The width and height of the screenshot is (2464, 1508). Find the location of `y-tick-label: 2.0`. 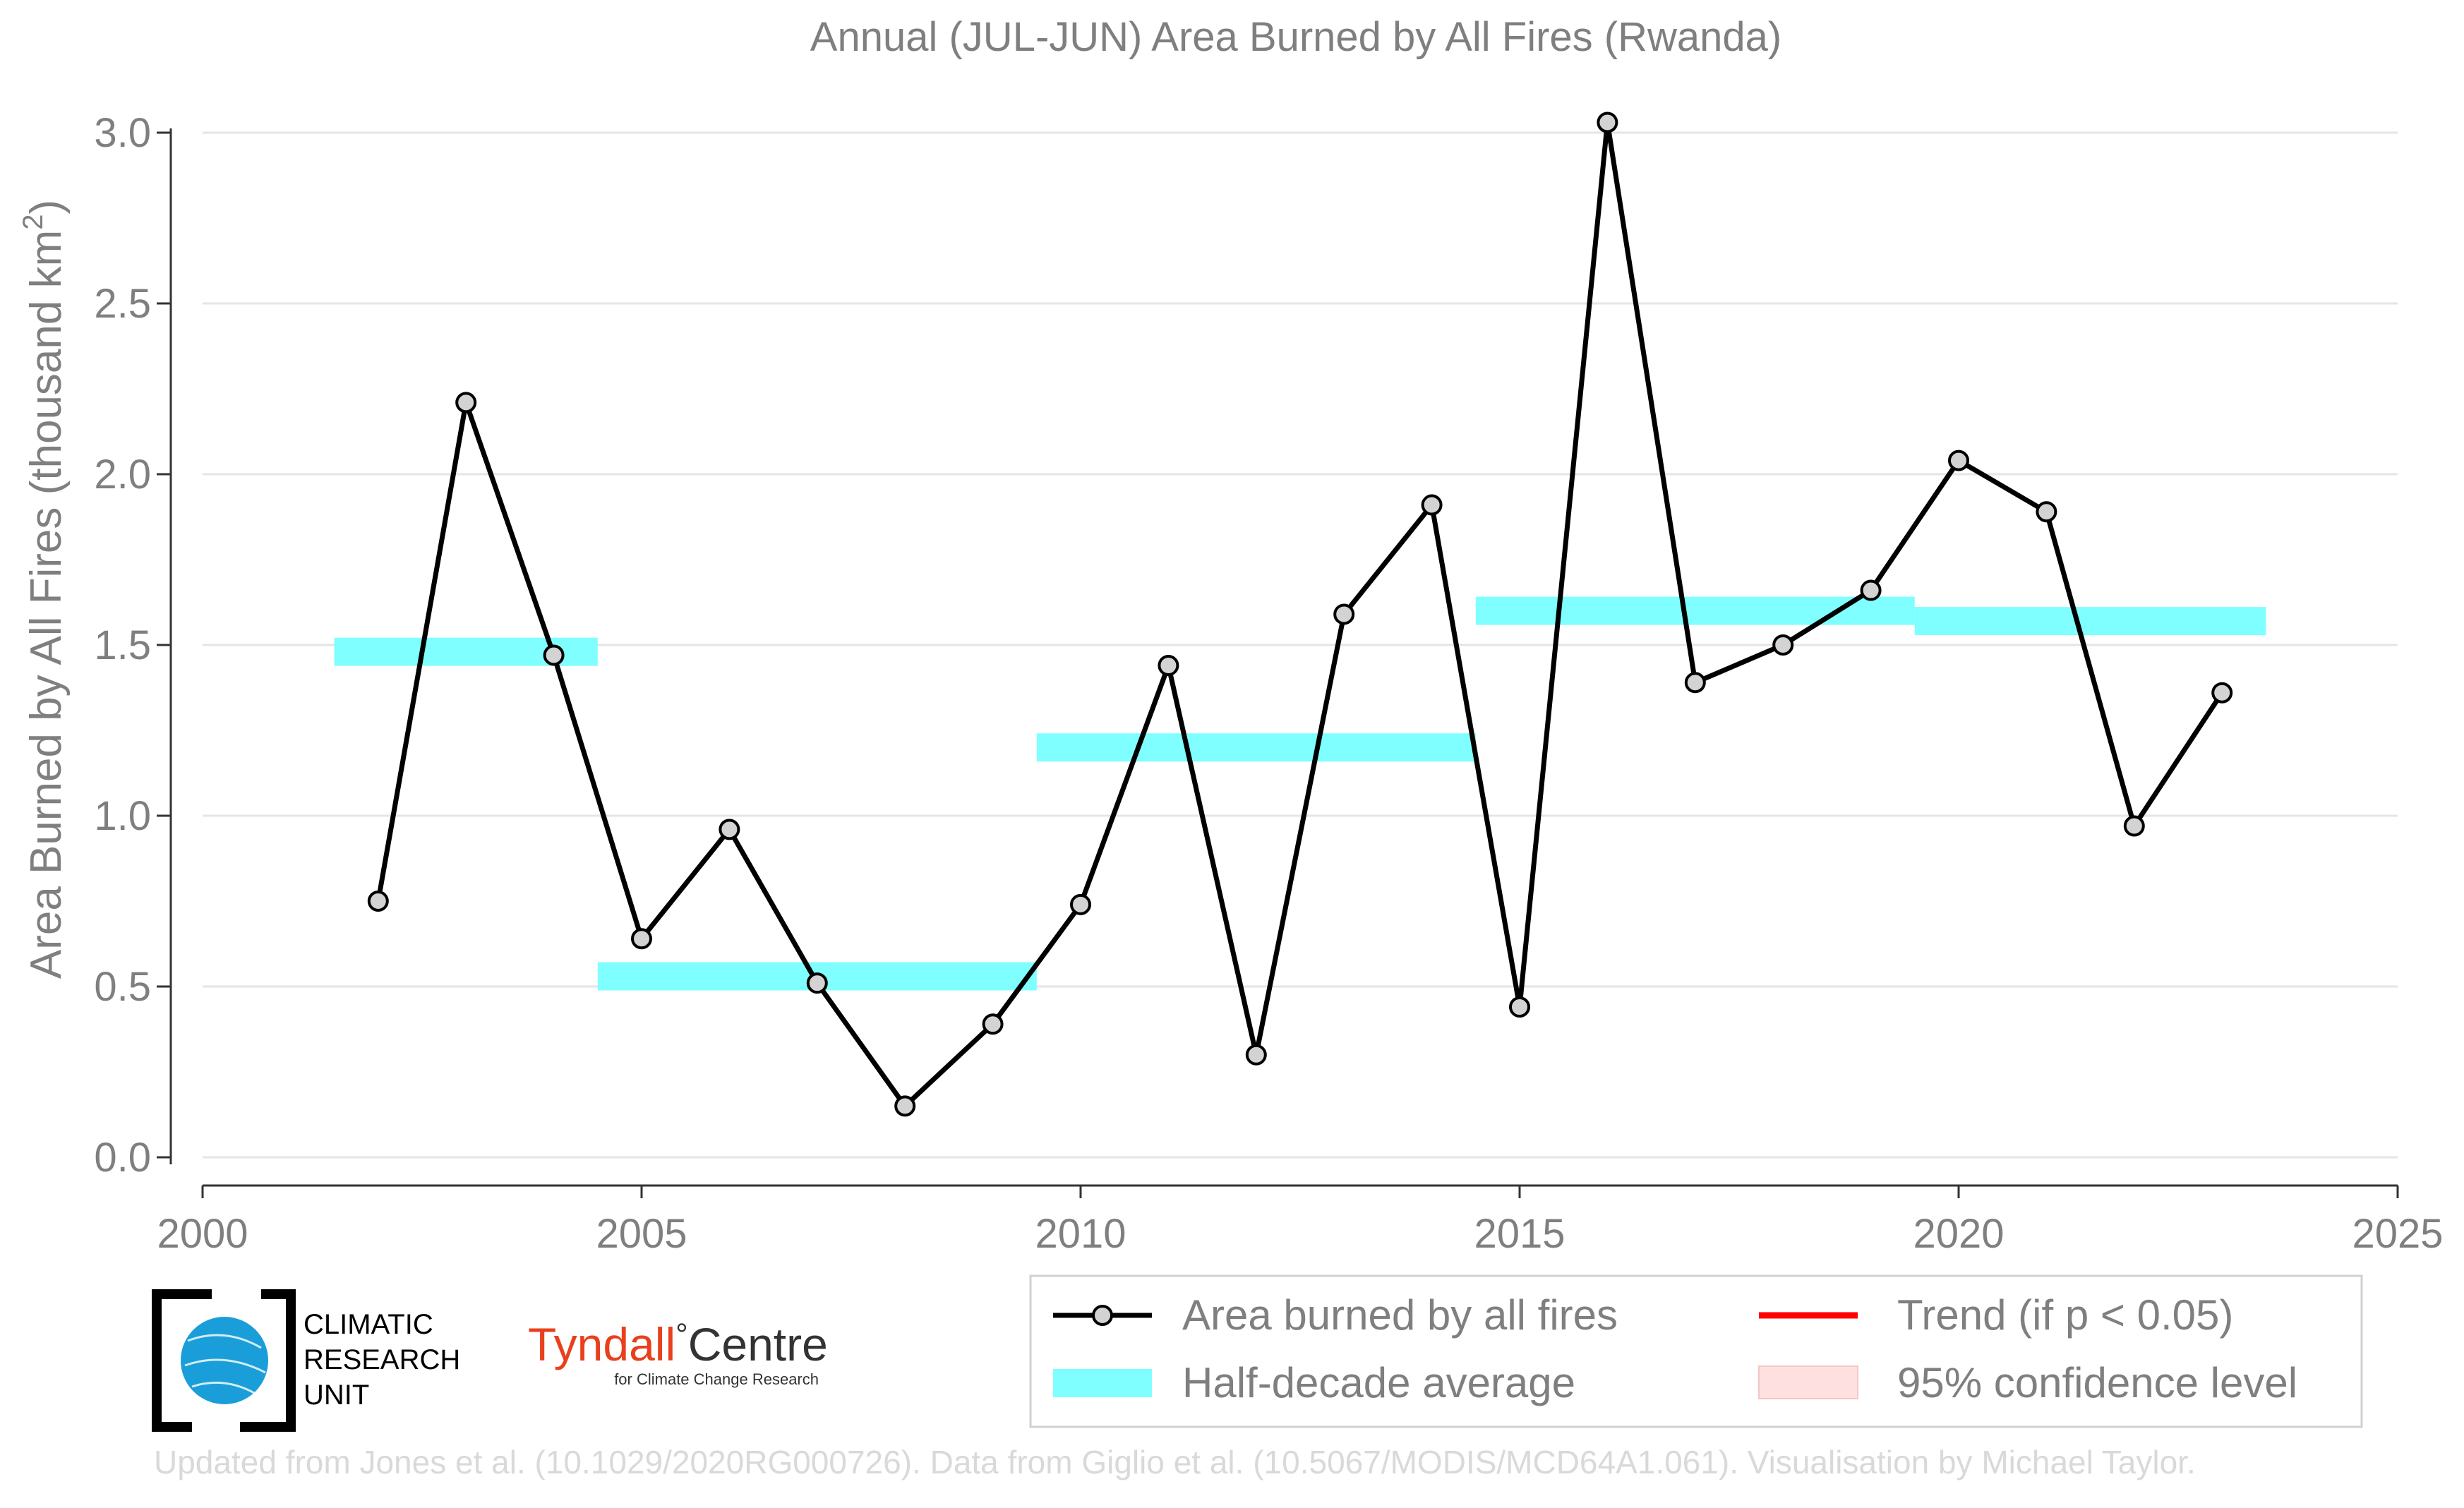

y-tick-label: 2.0 is located at coordinates (122, 474).